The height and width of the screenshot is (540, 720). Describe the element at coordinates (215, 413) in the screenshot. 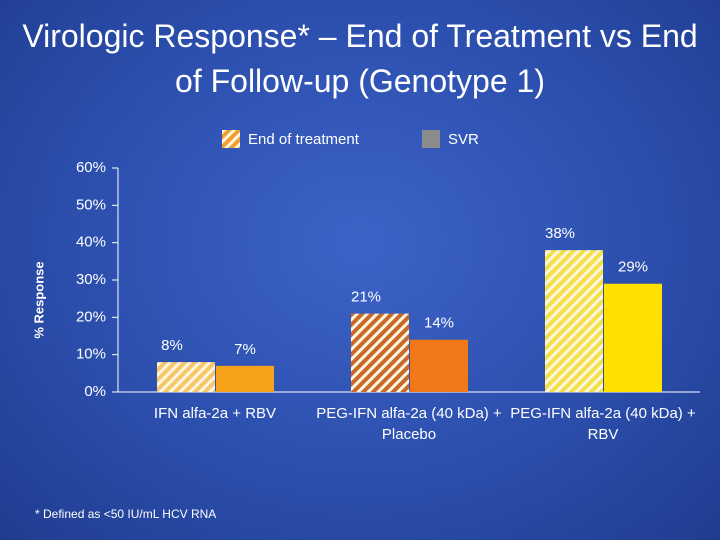

I see `x-tick-label: IFN alfa-2a + RBV` at that location.